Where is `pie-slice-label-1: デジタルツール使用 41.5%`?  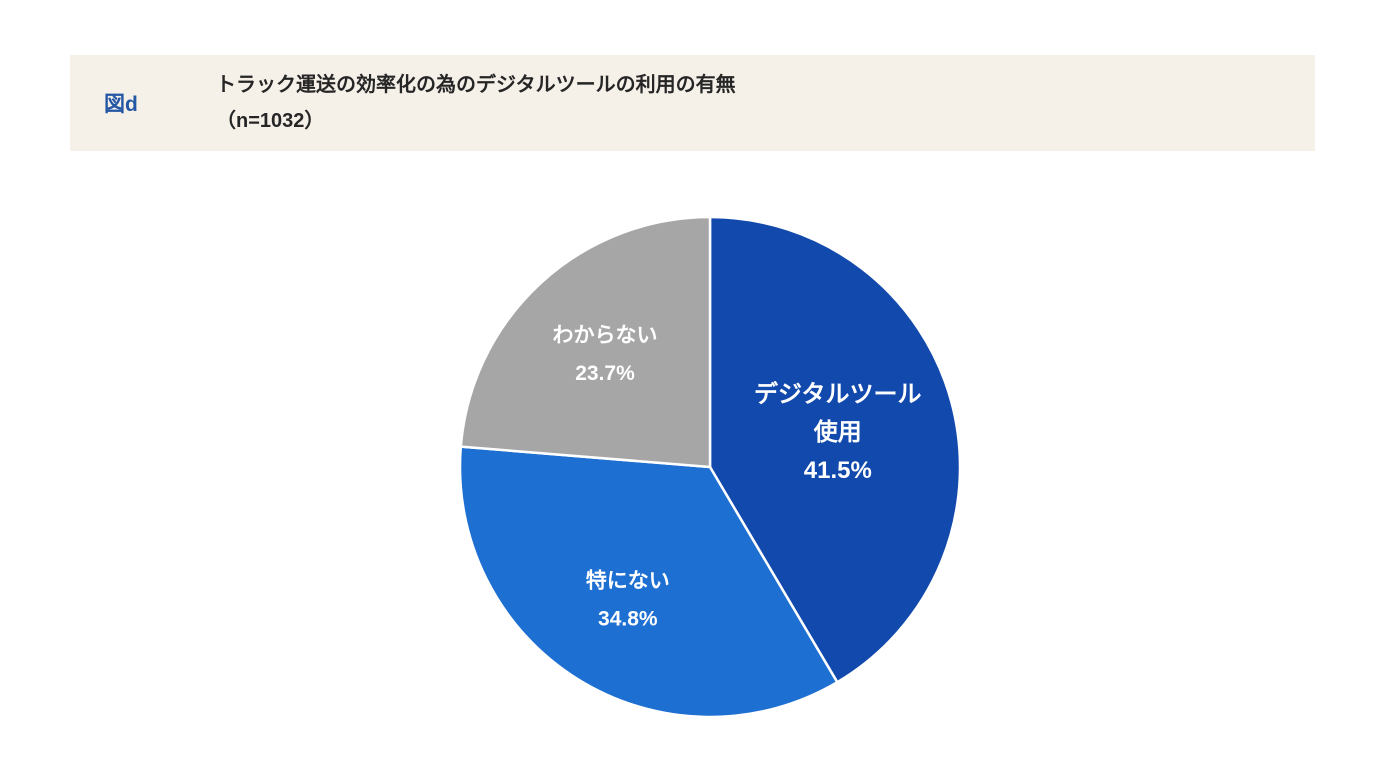
pie-slice-label-1: デジタルツール使用 41.5% is located at coordinates (838, 432).